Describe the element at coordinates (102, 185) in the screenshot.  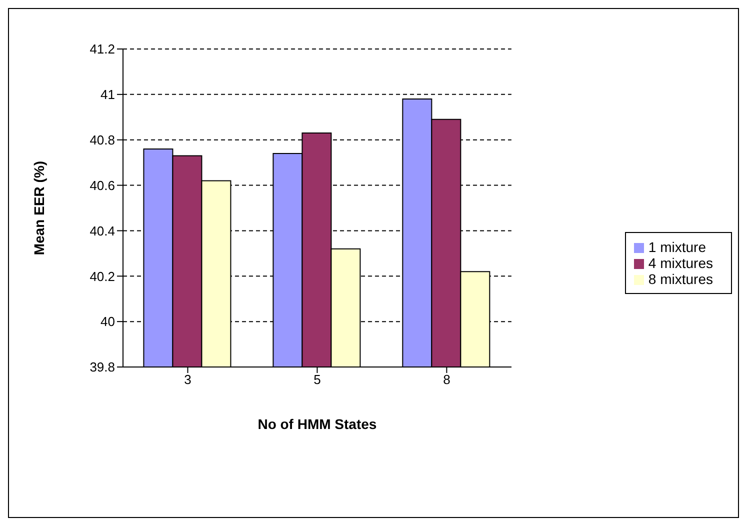
I see `y-tick-label: 40.6` at that location.